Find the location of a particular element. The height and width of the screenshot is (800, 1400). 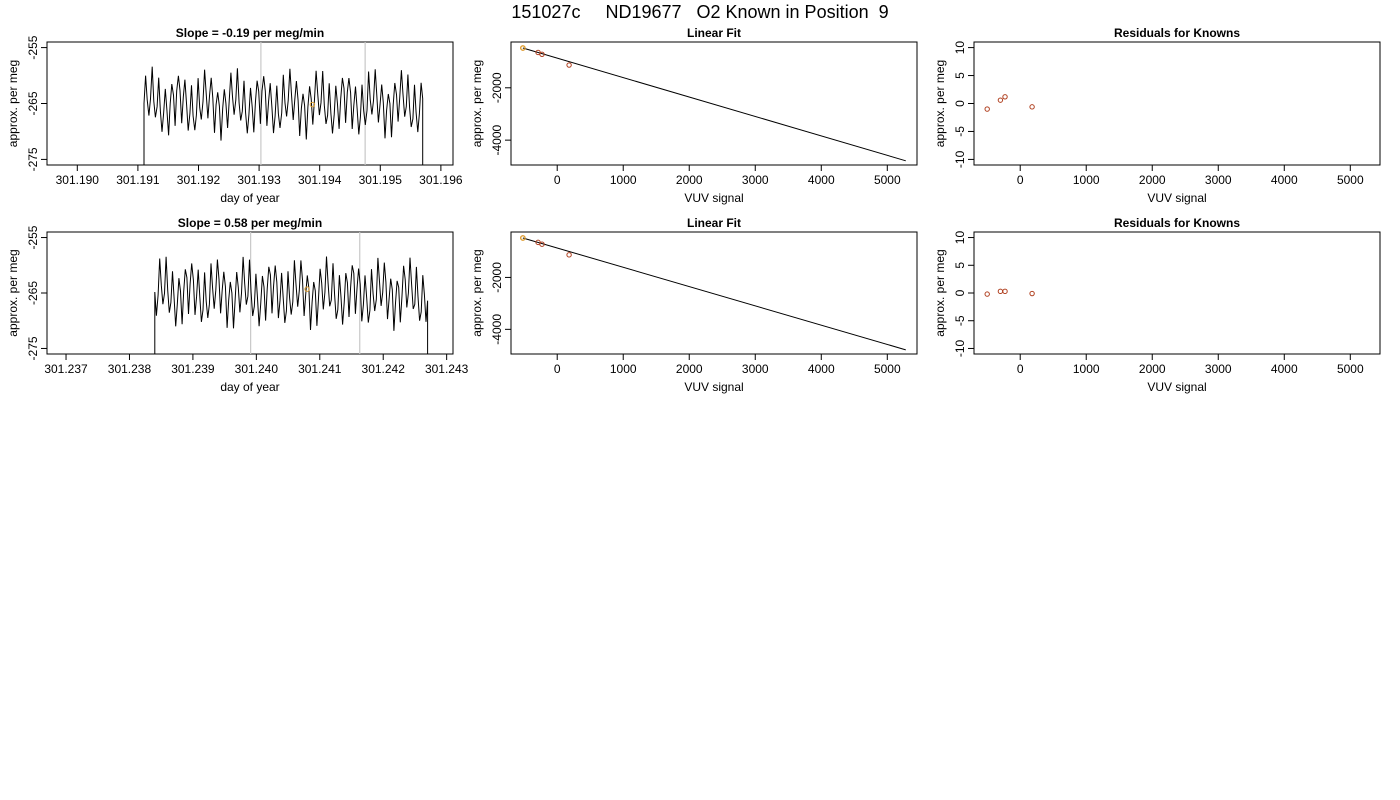

x-tick-label: 301.240 is located at coordinates (257, 369).